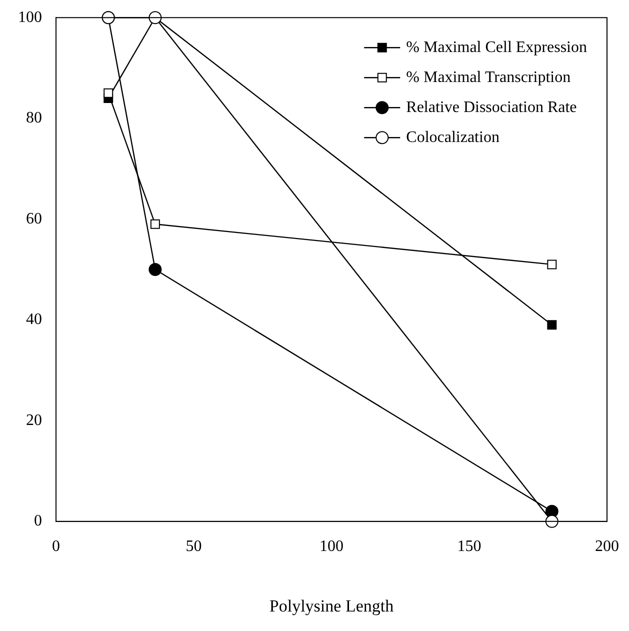 The image size is (629, 631). What do you see at coordinates (488, 77) in the screenshot?
I see `legend-label: % Maximal Transcription` at bounding box center [488, 77].